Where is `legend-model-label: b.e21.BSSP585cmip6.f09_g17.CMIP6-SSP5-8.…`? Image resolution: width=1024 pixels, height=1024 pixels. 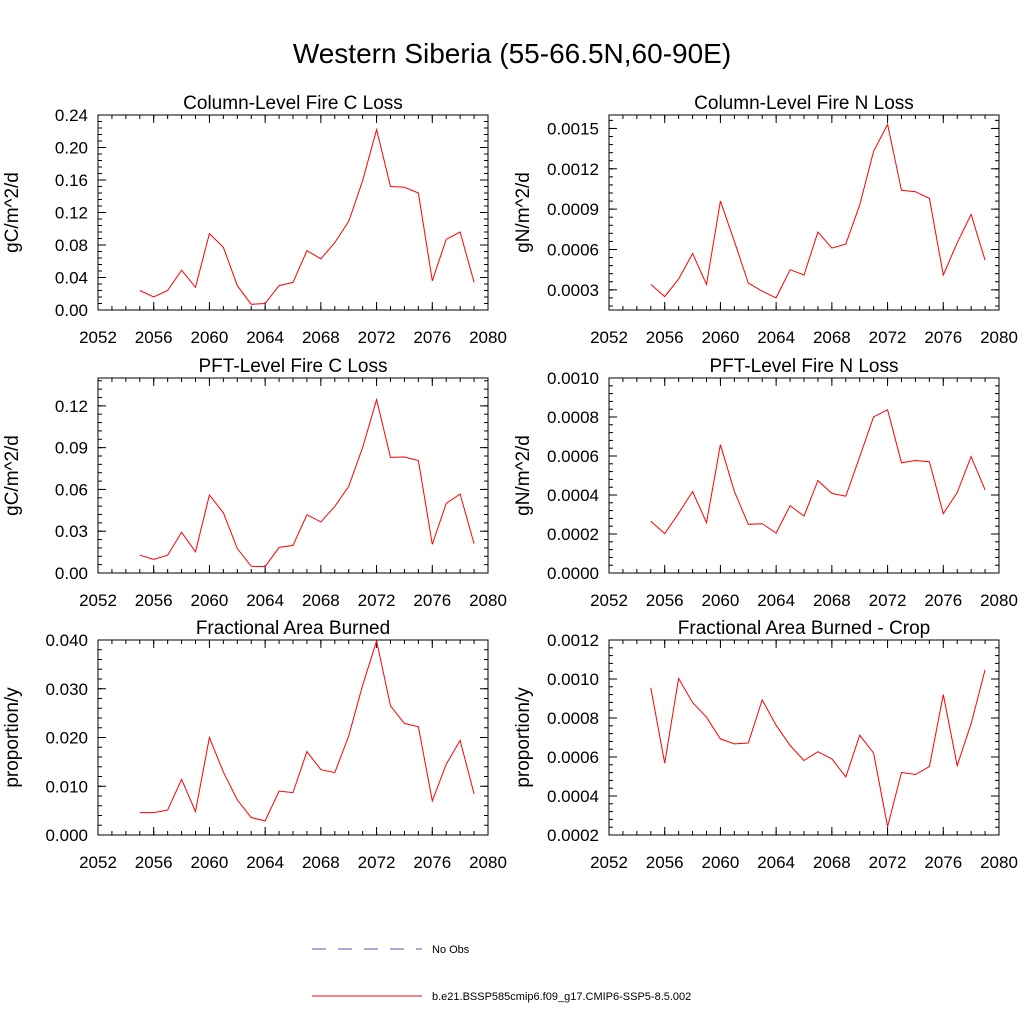 legend-model-label: b.e21.BSSP585cmip6.f09_g17.CMIP6-SSP5-8.… is located at coordinates (561, 997).